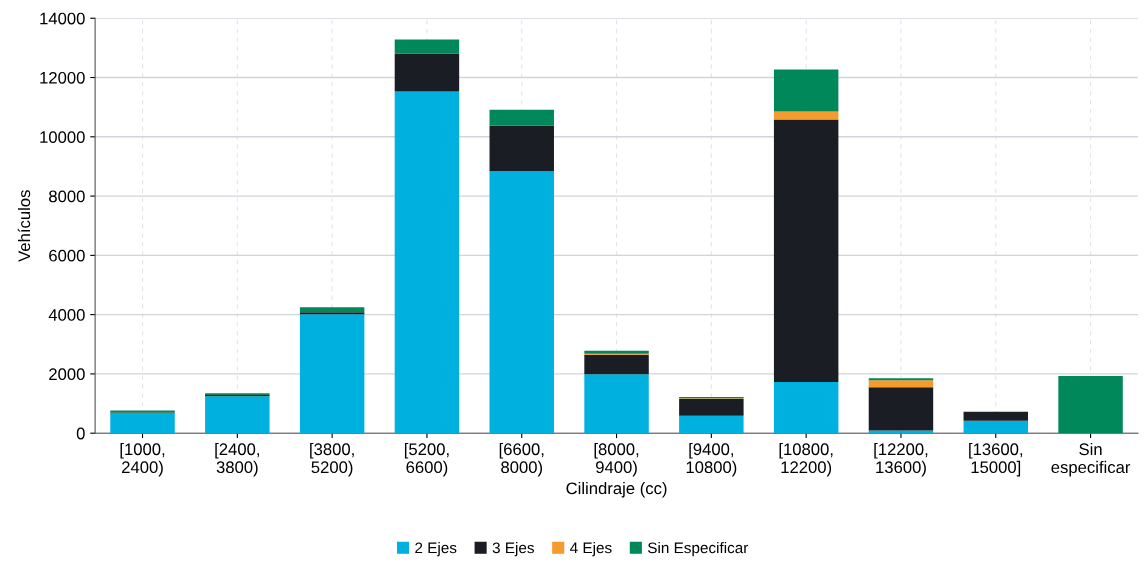 This screenshot has height=570, width=1146. What do you see at coordinates (80, 433) in the screenshot?
I see `y-tick-label: 0` at bounding box center [80, 433].